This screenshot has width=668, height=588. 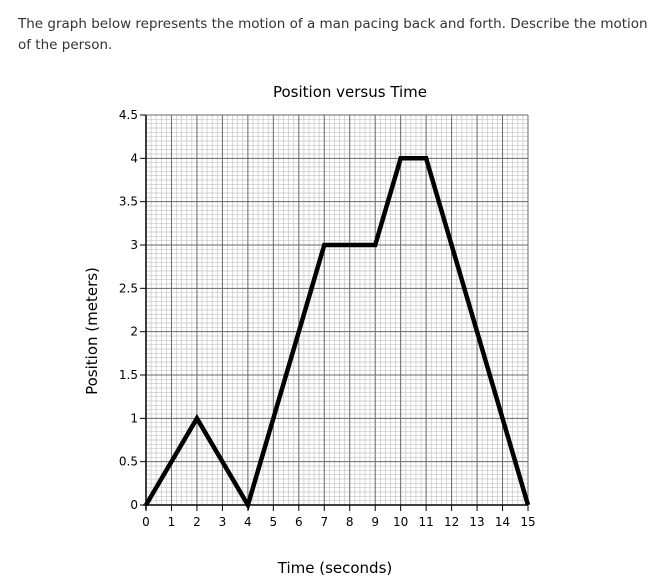 I want to click on x-tick-label: 14, so click(x=502, y=522).